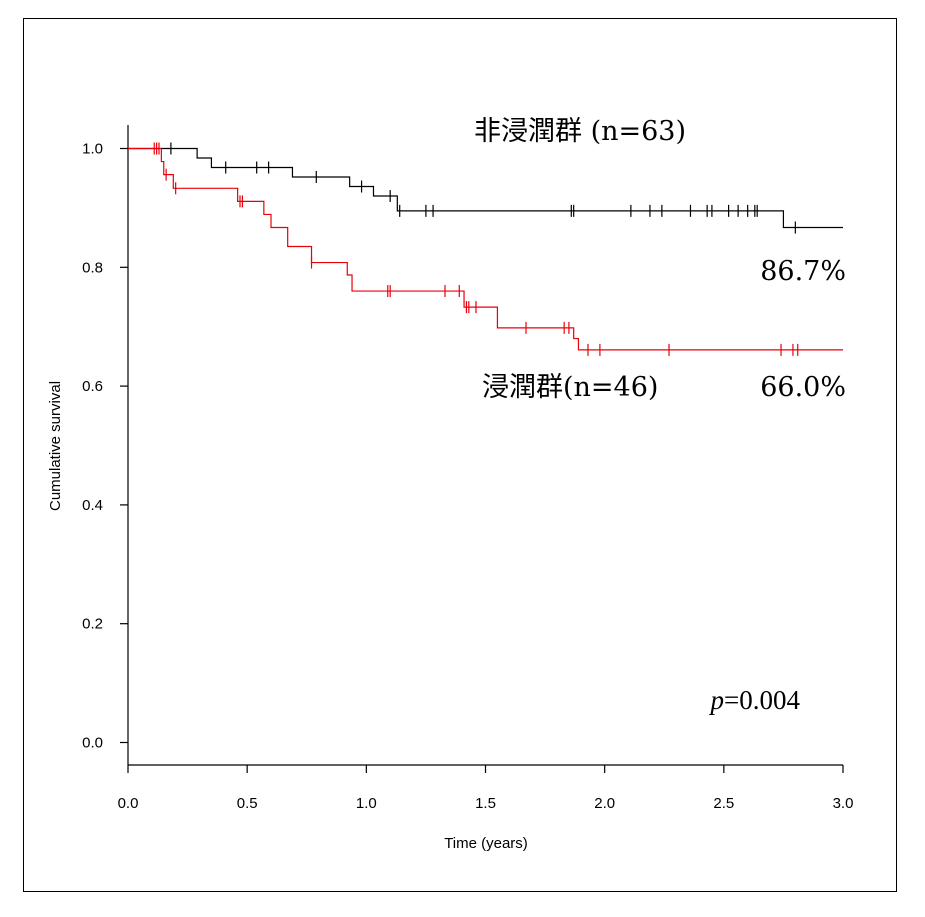 Image resolution: width=925 pixels, height=917 pixels. Describe the element at coordinates (92, 149) in the screenshot. I see `y-tick-label: 1.0` at that location.